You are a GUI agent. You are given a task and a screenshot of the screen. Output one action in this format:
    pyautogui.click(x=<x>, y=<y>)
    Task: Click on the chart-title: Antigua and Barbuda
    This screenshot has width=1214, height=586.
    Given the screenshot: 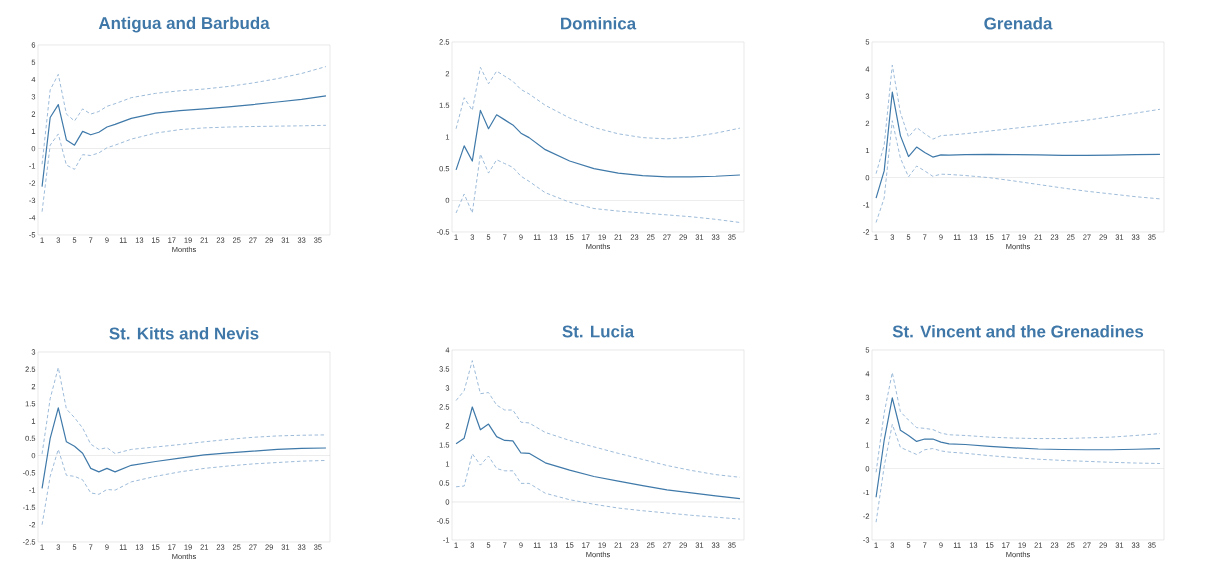 What is the action you would take?
    pyautogui.click(x=184, y=24)
    